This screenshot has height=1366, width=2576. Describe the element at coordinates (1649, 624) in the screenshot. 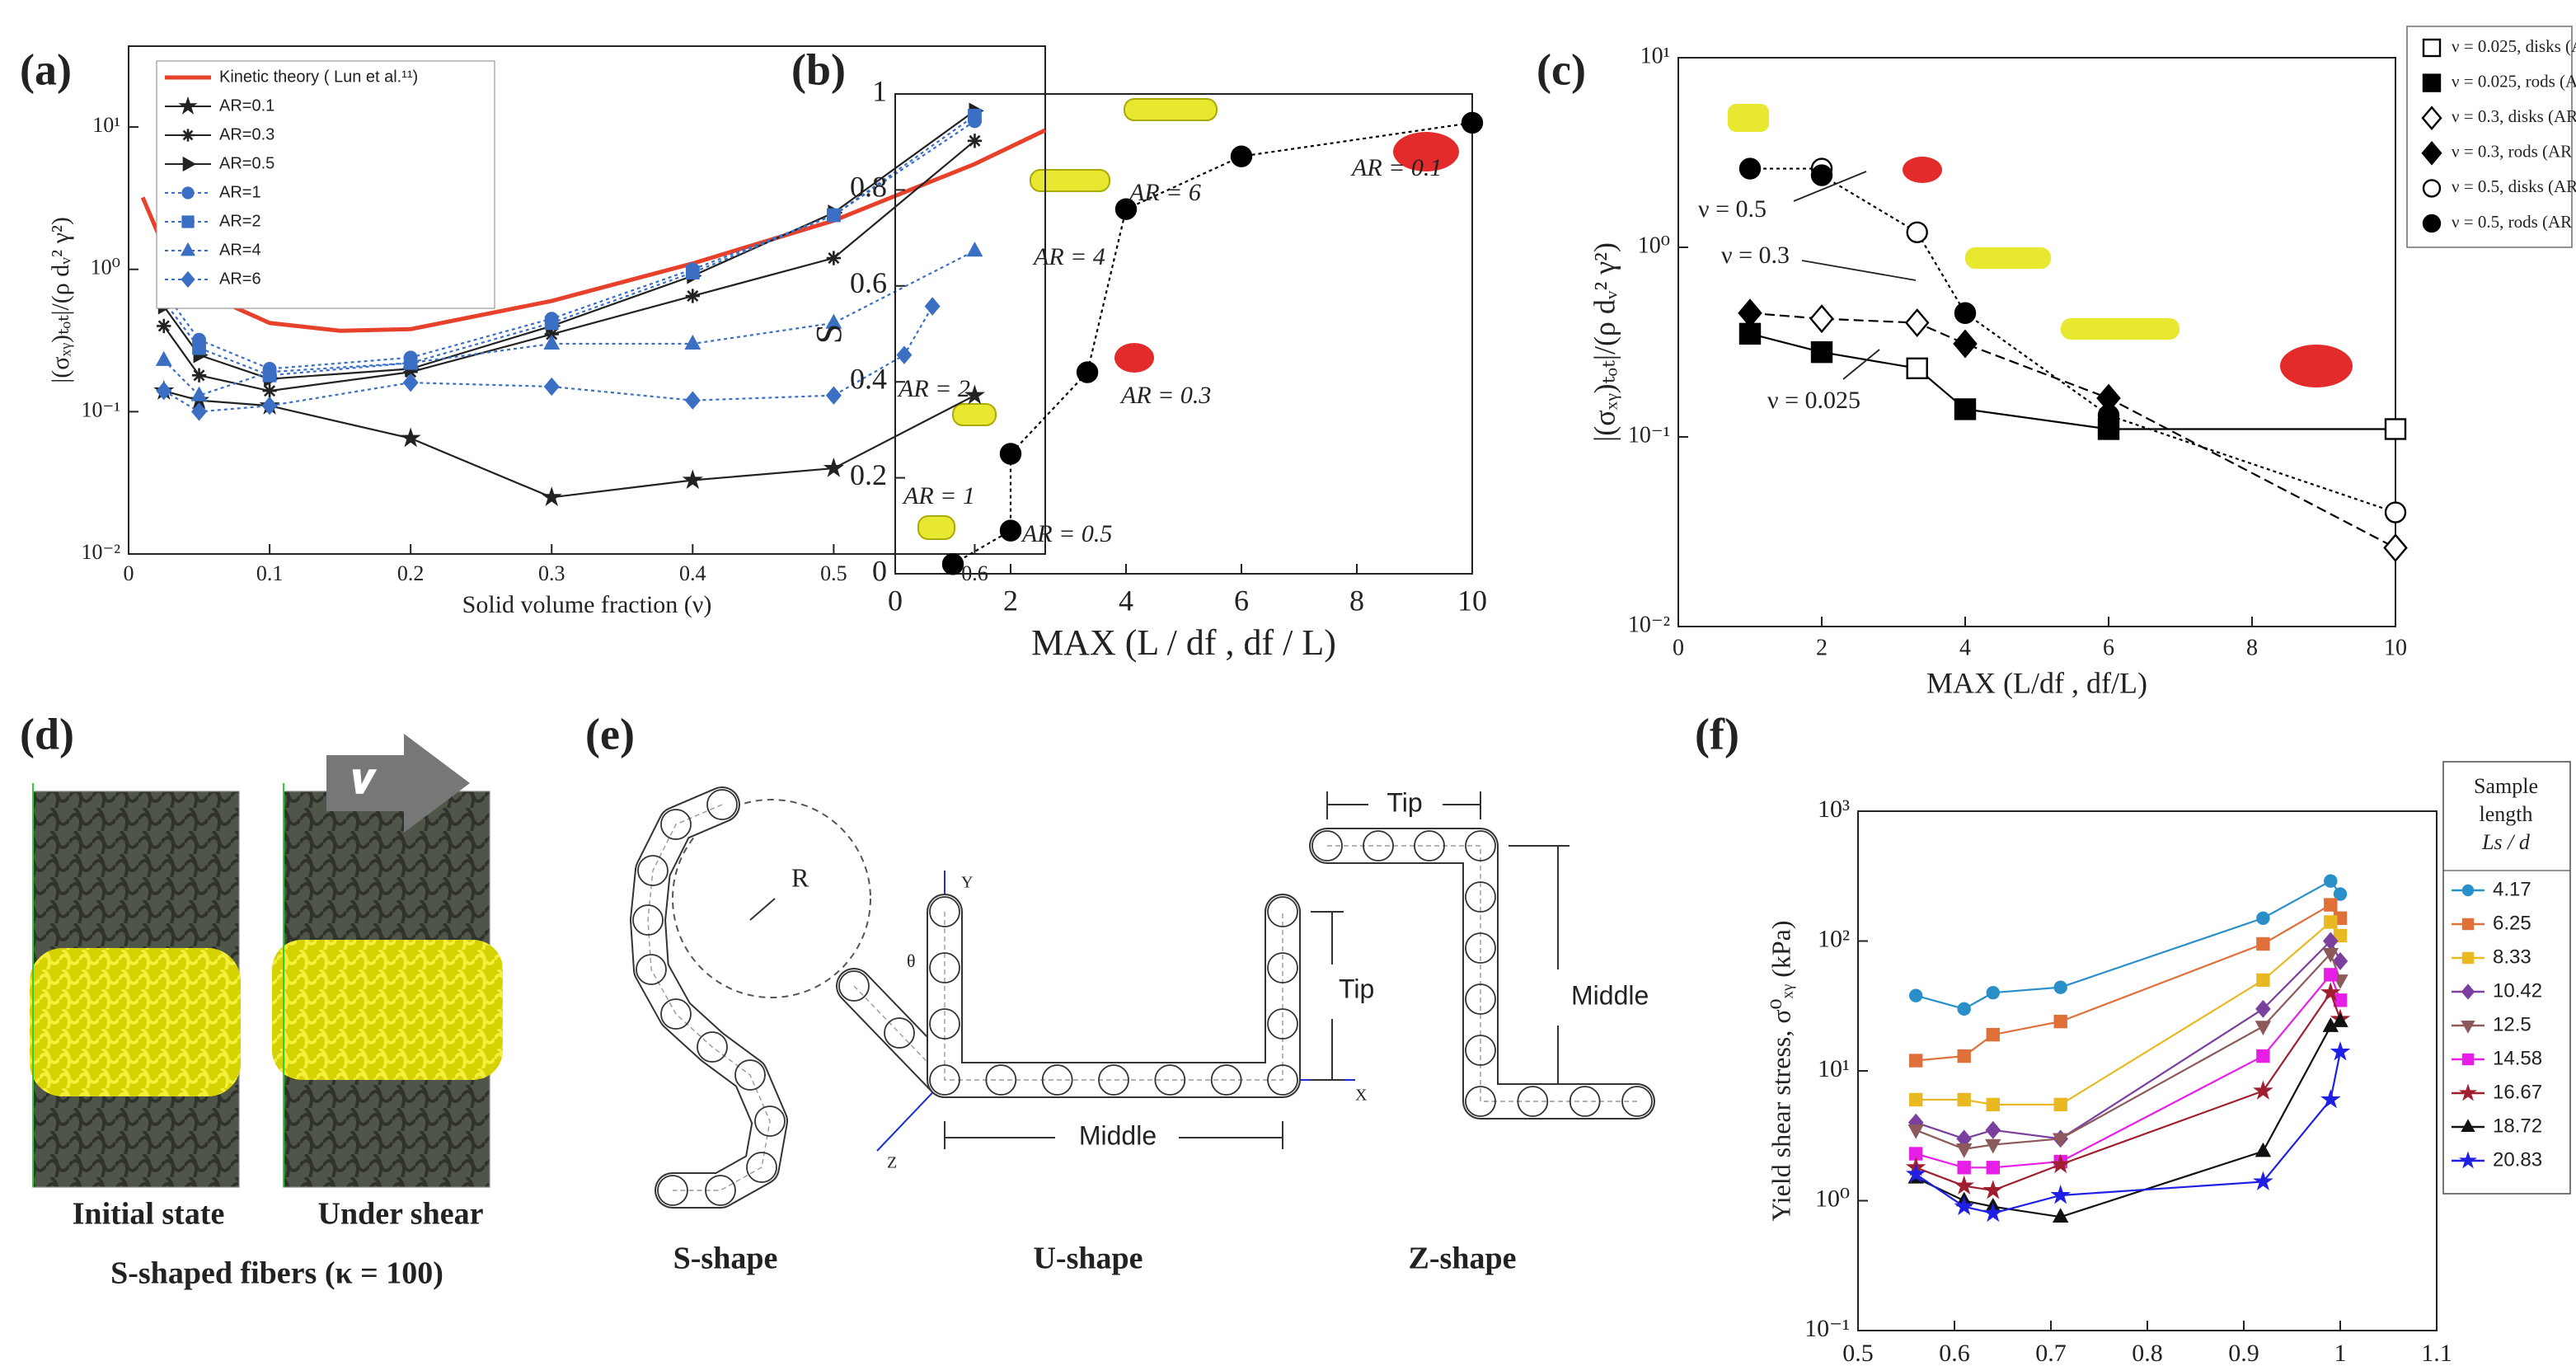

I see `y-tick-label: 10⁻²` at that location.